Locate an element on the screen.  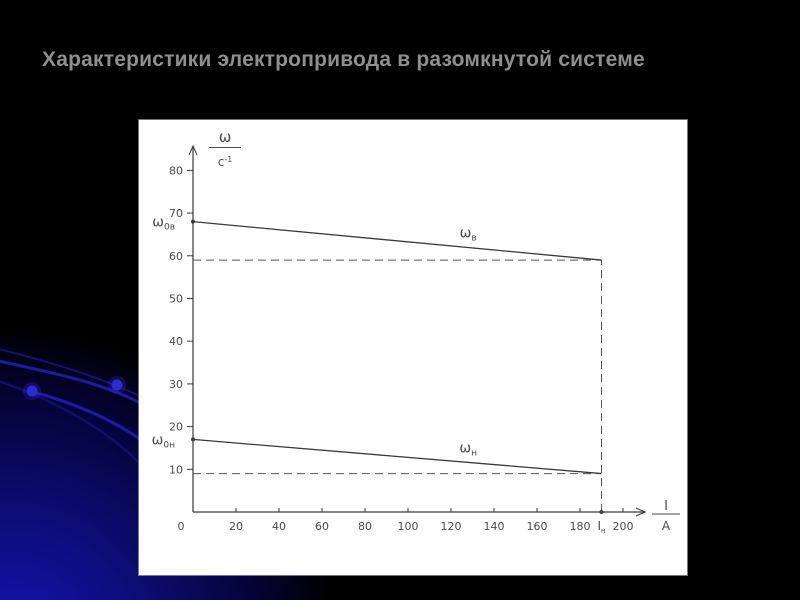
series-start-label: ω0н is located at coordinates (163, 441).